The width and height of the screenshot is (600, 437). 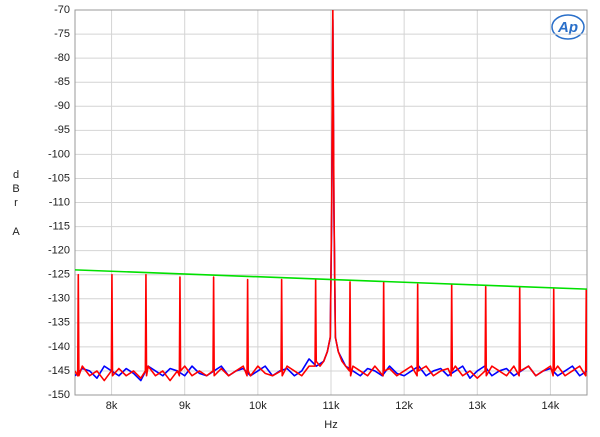 What do you see at coordinates (59, 299) in the screenshot?
I see `y-tick-label: -130` at bounding box center [59, 299].